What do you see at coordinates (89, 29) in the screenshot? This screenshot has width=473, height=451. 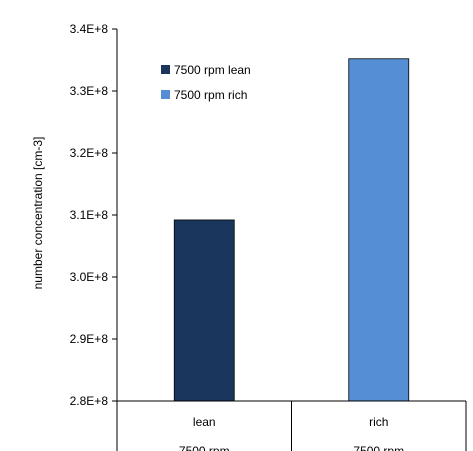 I see `y-tick-label: 3.4E+8` at bounding box center [89, 29].